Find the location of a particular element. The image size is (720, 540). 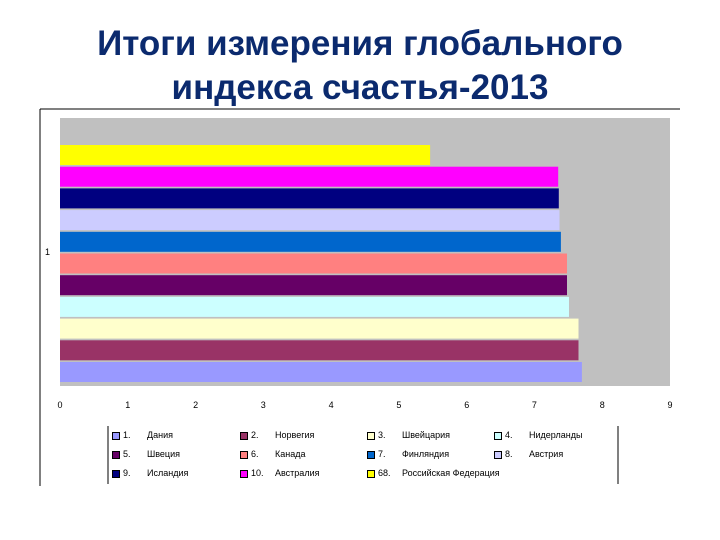

legend-label: Норвегия is located at coordinates (295, 435).